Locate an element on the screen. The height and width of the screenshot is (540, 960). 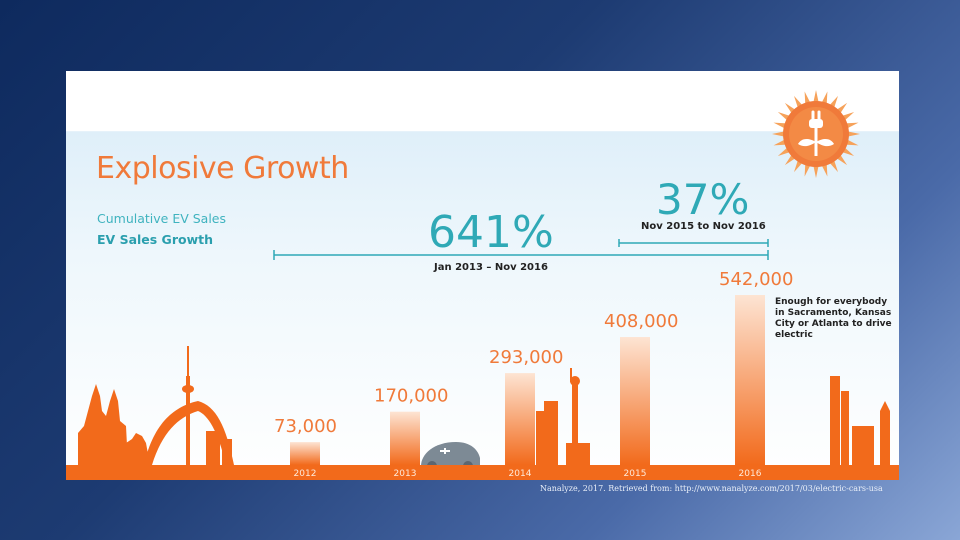
legend-cumulative: Cumulative EV Sales is located at coordinates (162, 218).